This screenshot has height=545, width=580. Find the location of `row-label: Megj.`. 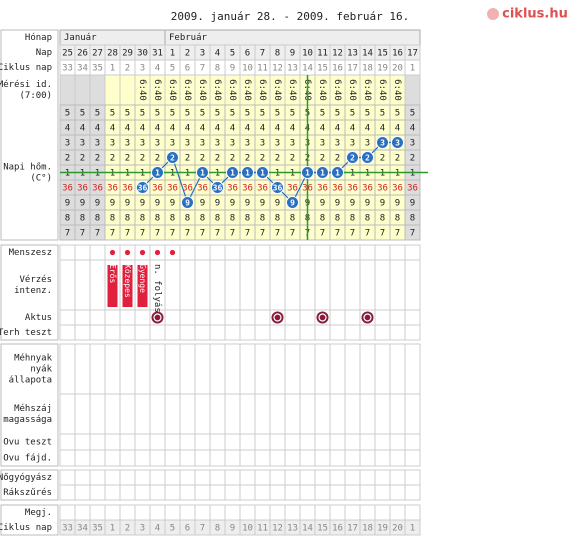

row-label: Megj. is located at coordinates (38, 513).